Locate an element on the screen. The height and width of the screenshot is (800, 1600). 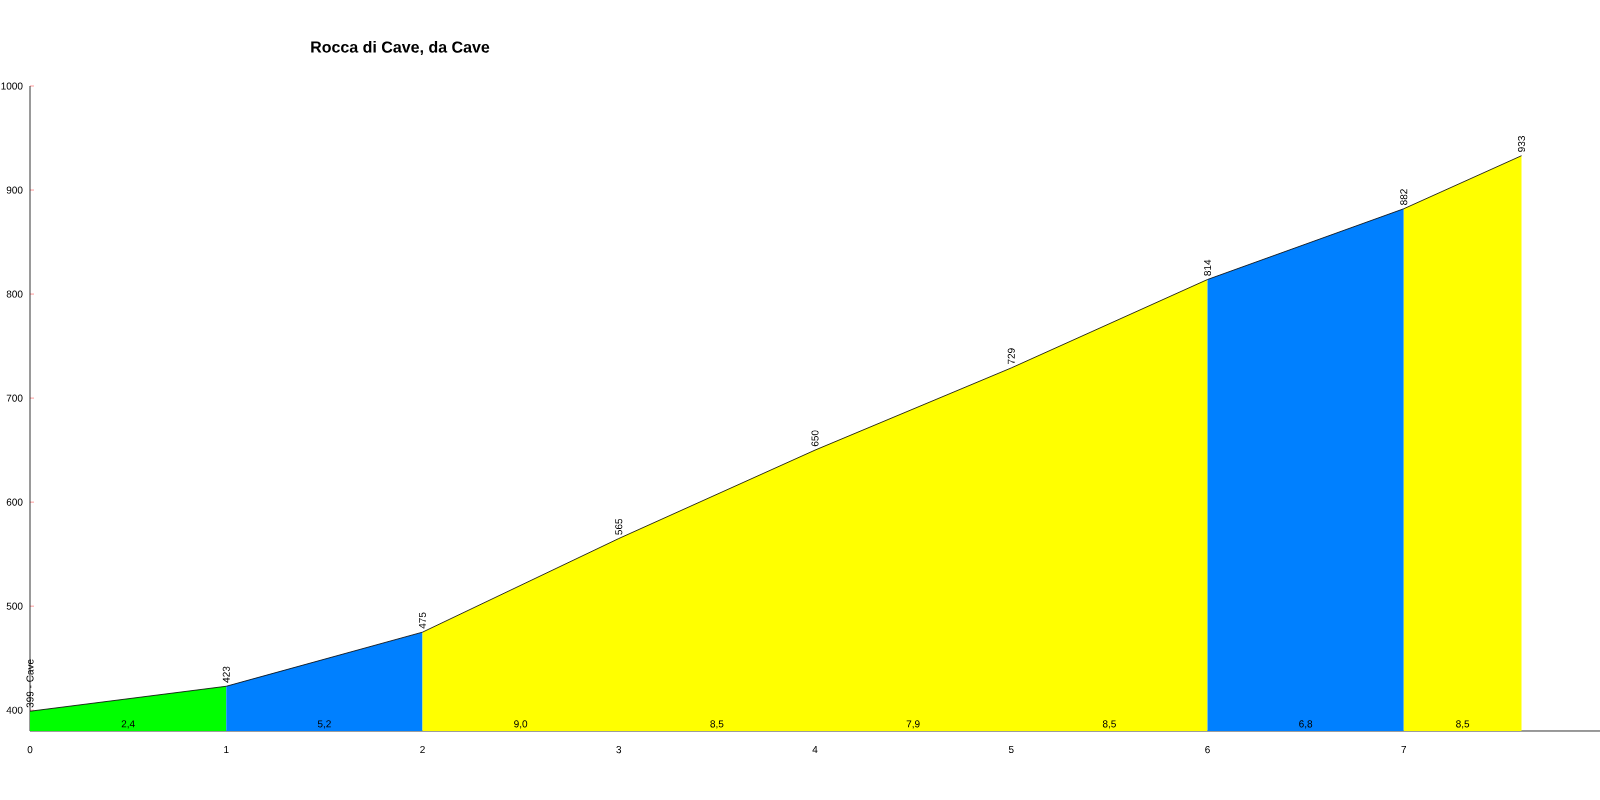
y-tick-label: 500 is located at coordinates (14, 606).